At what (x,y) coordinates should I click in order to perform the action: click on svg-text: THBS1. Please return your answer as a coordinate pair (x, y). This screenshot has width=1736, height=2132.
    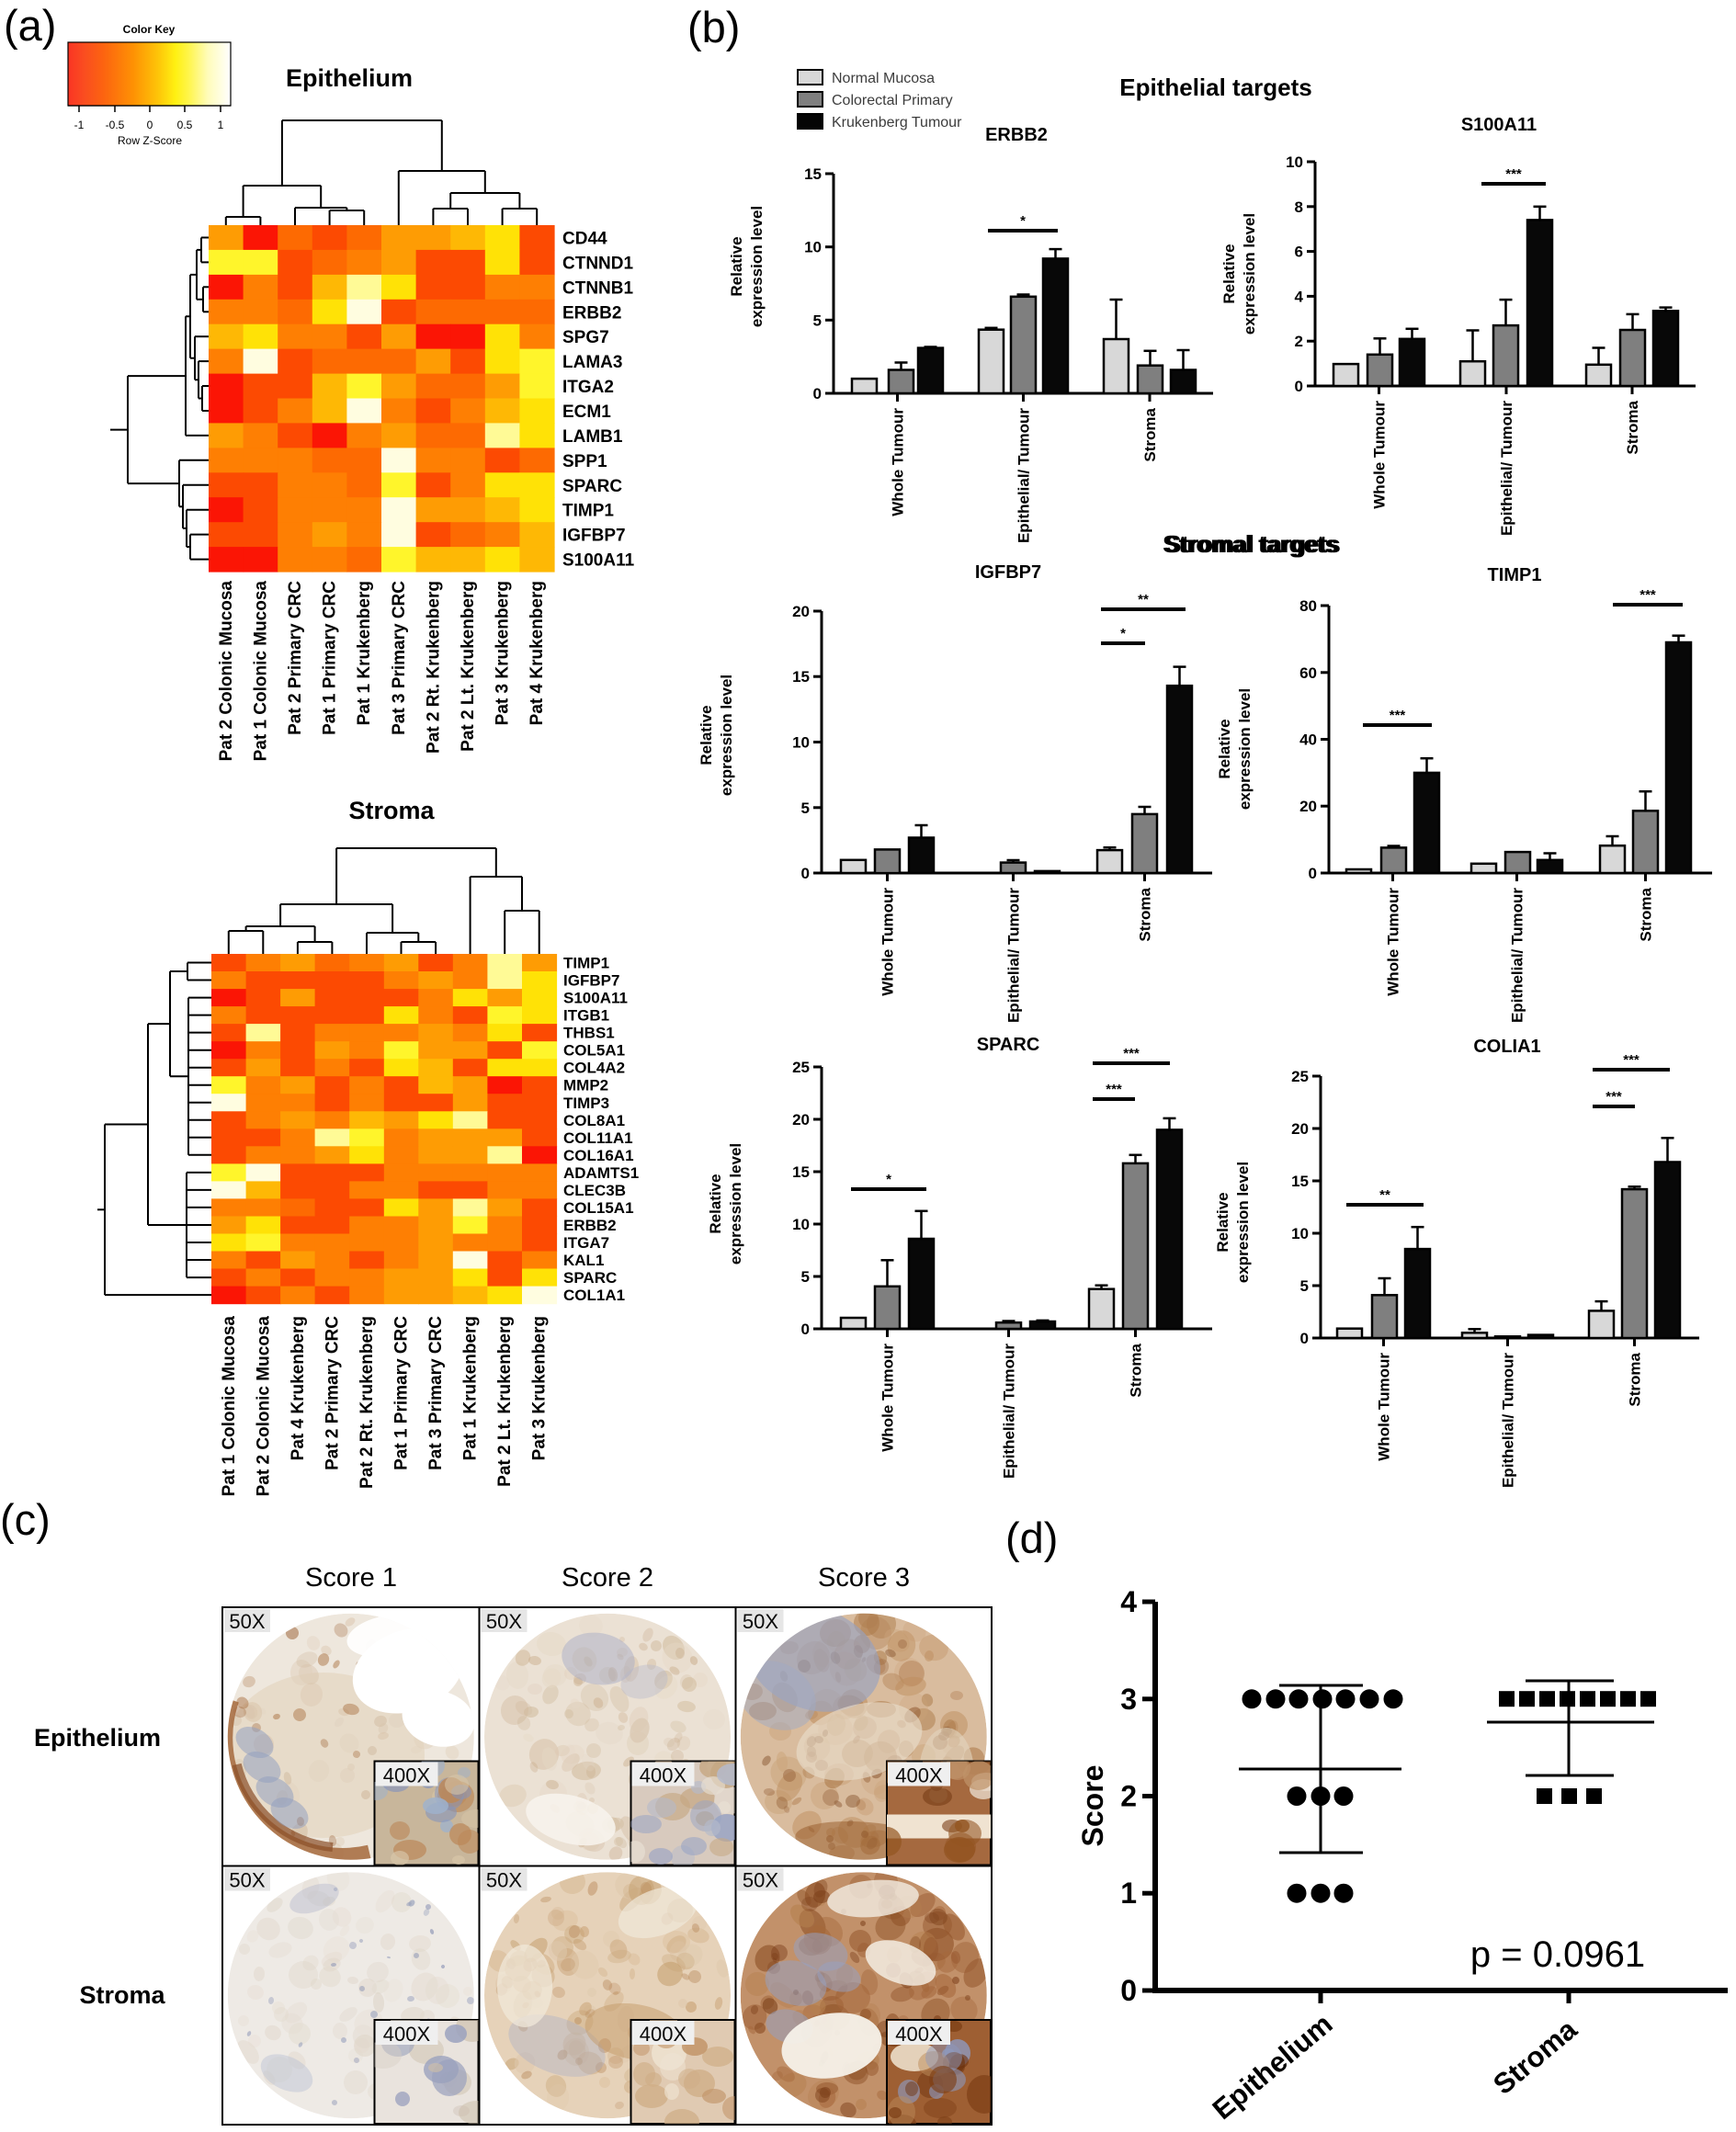
    Looking at the image, I should click on (589, 1033).